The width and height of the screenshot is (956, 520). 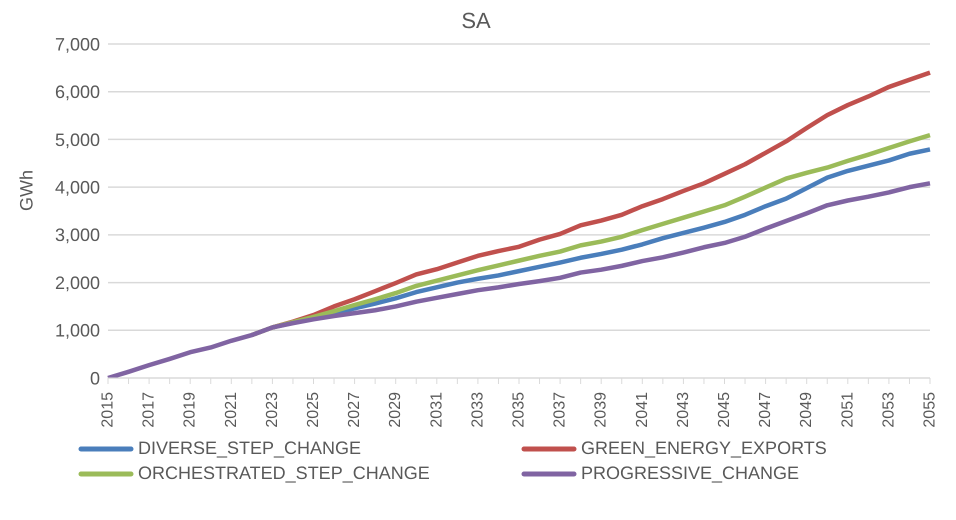 I want to click on legend-label: ORCHESTRATED_STEP_CHANGE, so click(x=284, y=473).